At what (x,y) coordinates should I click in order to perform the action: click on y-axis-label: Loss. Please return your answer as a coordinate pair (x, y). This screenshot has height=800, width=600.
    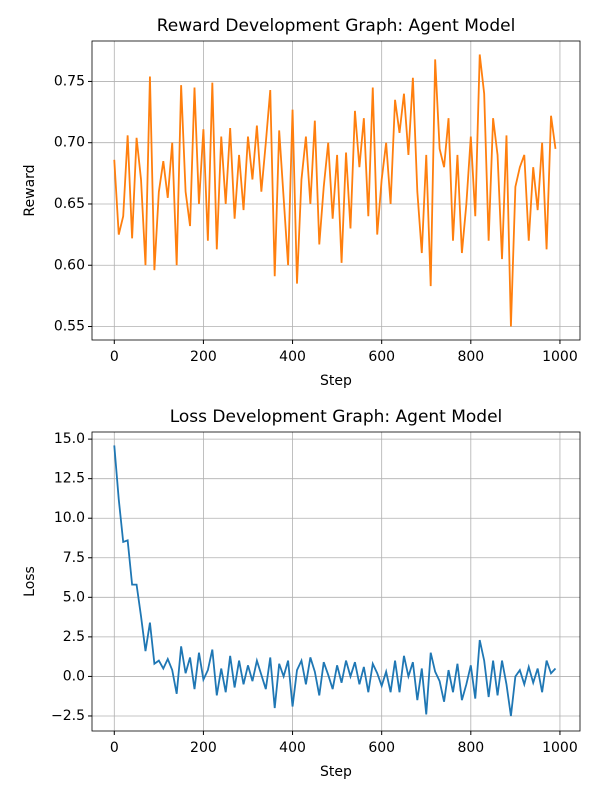
    Looking at the image, I should click on (30, 581).